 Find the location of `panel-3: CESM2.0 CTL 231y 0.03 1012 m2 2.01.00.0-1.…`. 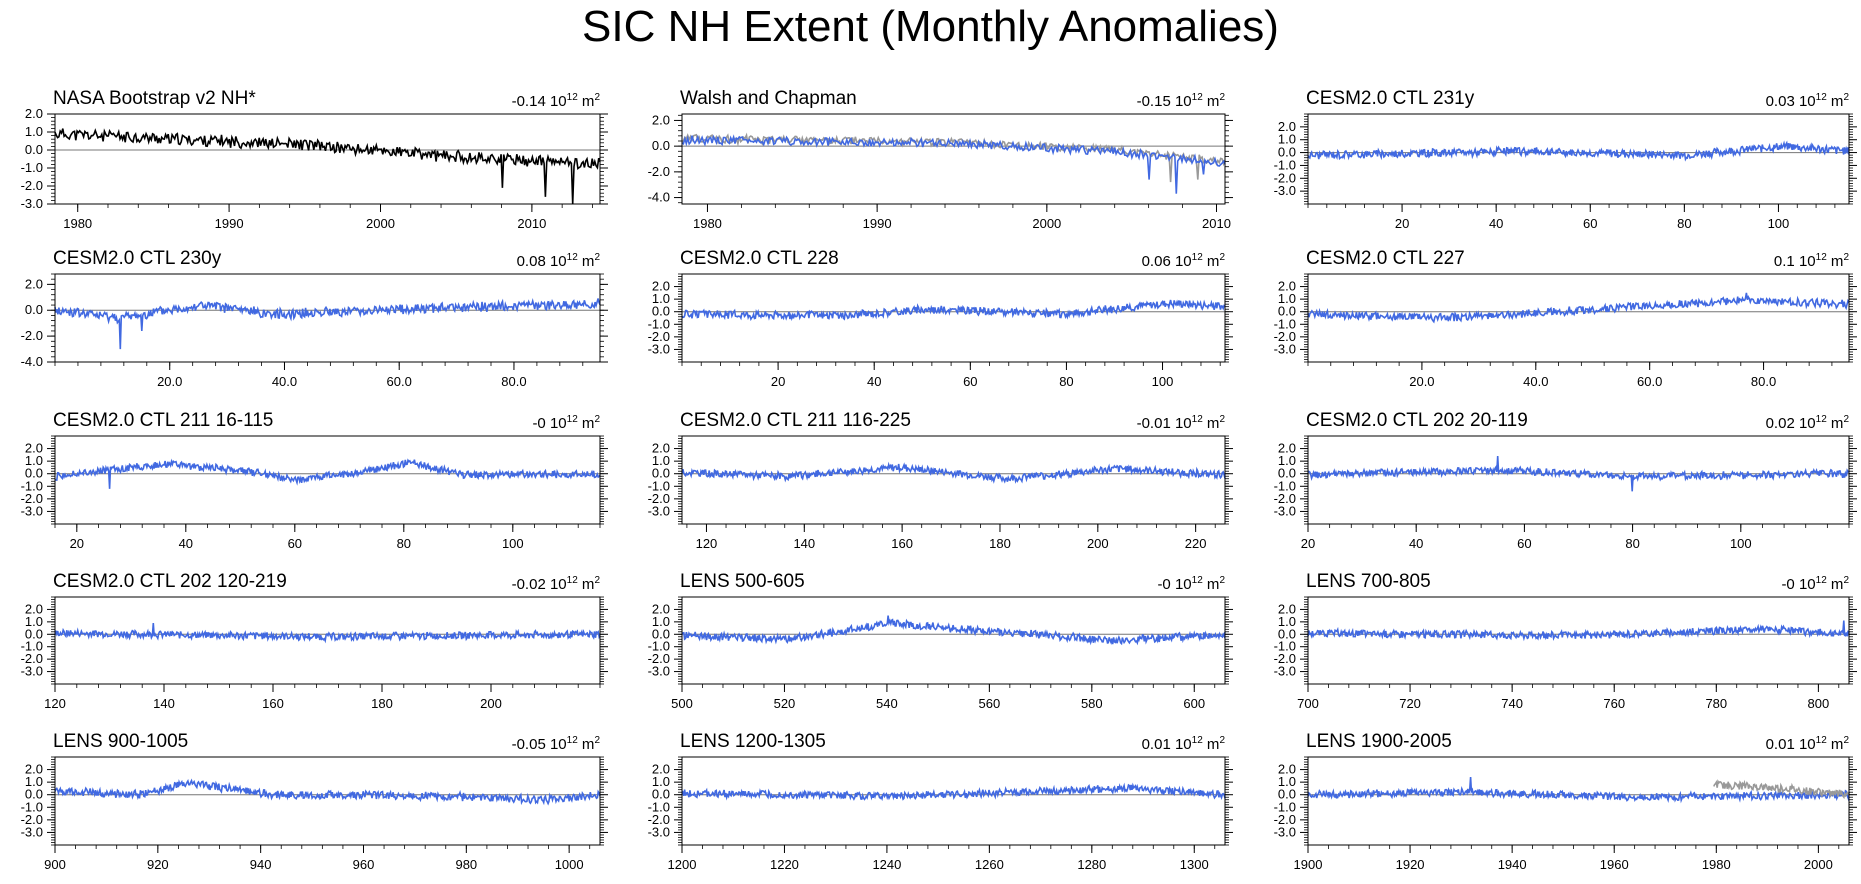

panel-3: CESM2.0 CTL 231y 0.03 1012 m2 2.01.00.0-1.… is located at coordinates (1565, 159).